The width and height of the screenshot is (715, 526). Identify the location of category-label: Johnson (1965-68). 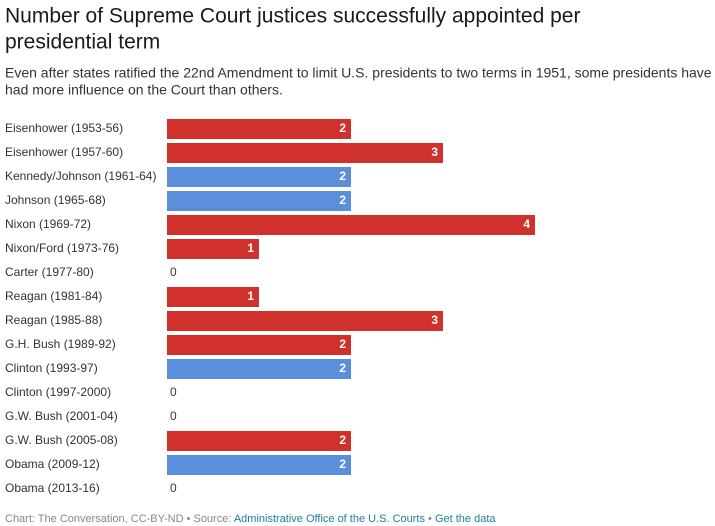
(55, 200).